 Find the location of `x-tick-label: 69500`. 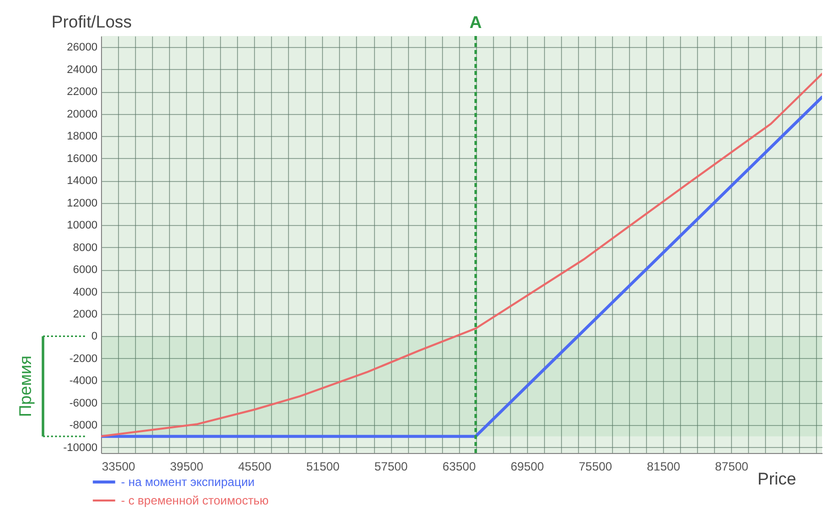

x-tick-label: 69500 is located at coordinates (527, 467).